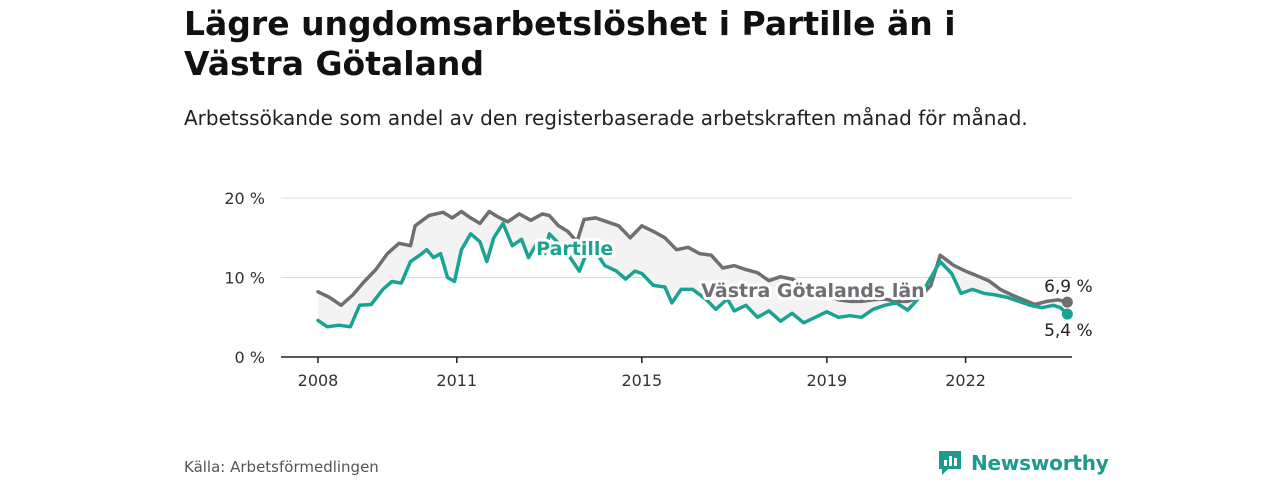  Describe the element at coordinates (826, 380) in the screenshot. I see `x-tick-label: 2019` at that location.